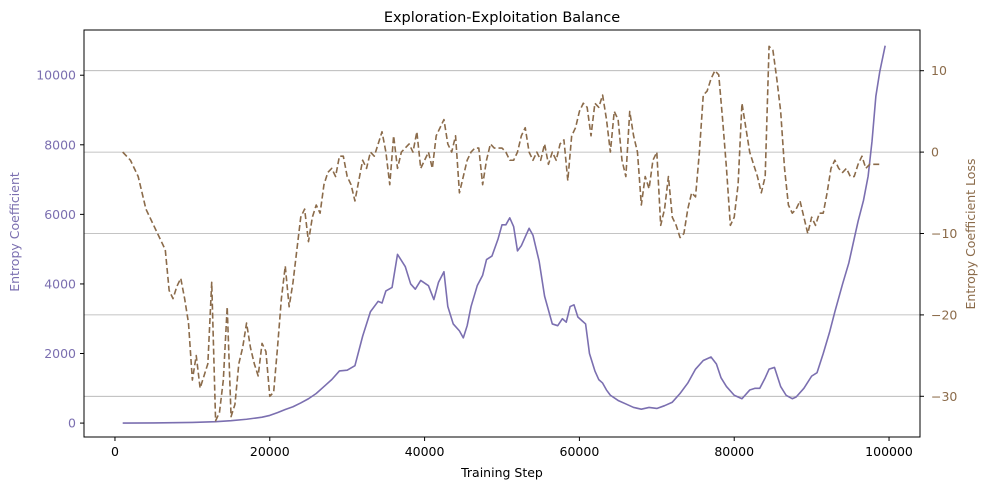 The image size is (989, 490). What do you see at coordinates (60, 283) in the screenshot?
I see `left-y-tick-label: 4000` at bounding box center [60, 283].